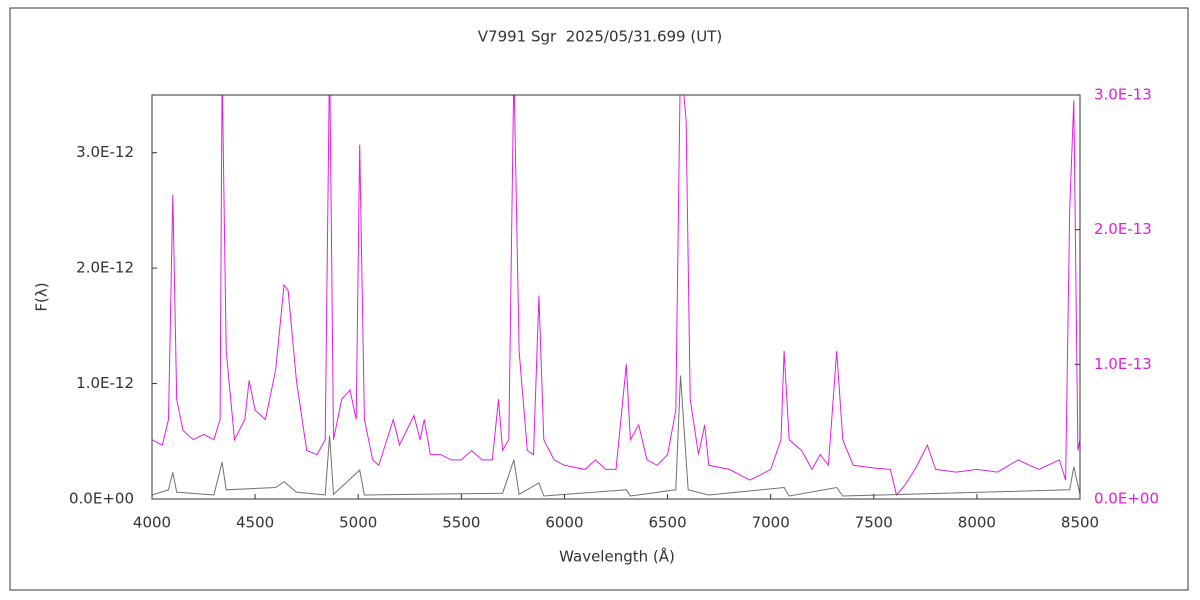  What do you see at coordinates (101, 499) in the screenshot?
I see `y-tick-label: 0.0E+00` at bounding box center [101, 499].